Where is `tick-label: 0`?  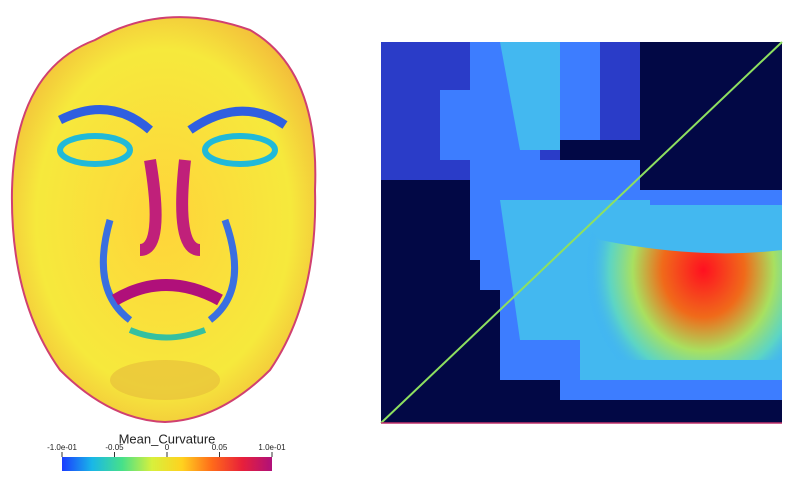 tick-label: 0 is located at coordinates (167, 447).